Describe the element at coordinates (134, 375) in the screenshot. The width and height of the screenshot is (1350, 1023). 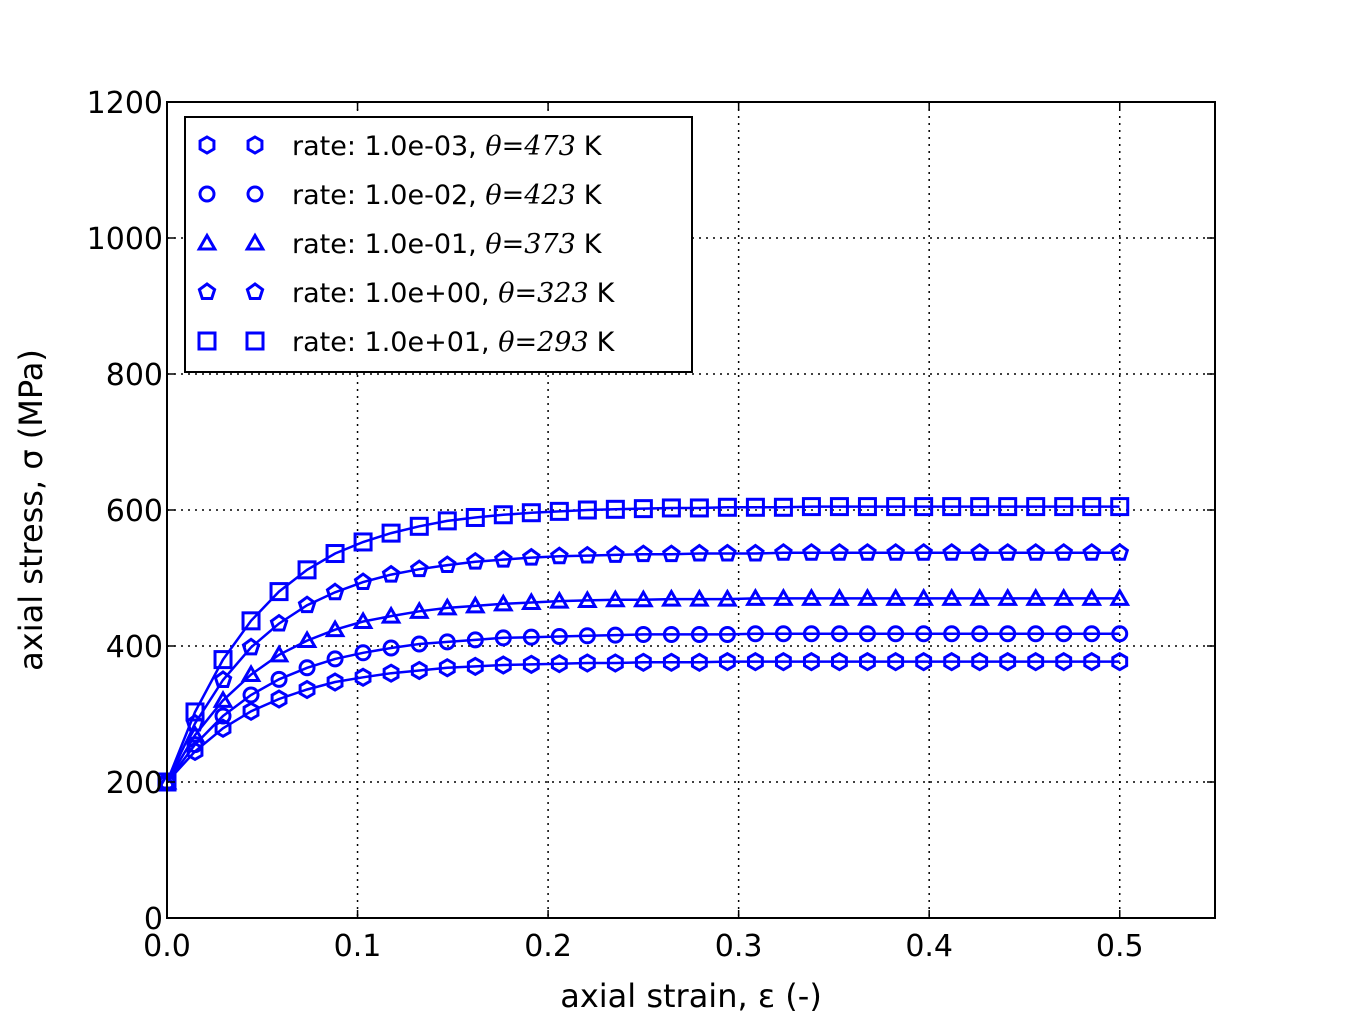
I see `y-tick-label: 800` at that location.